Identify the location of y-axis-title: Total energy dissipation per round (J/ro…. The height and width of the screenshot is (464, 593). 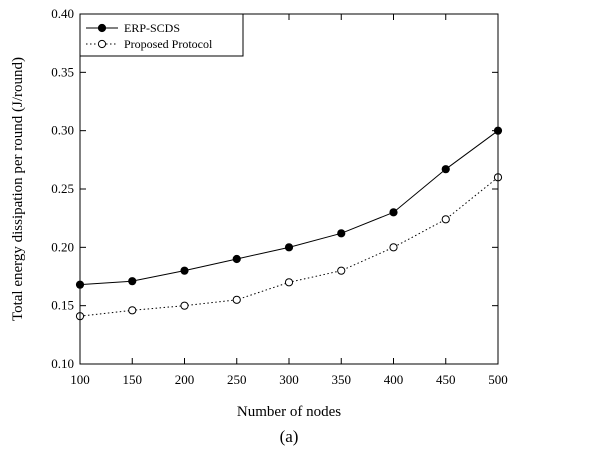
(18, 189).